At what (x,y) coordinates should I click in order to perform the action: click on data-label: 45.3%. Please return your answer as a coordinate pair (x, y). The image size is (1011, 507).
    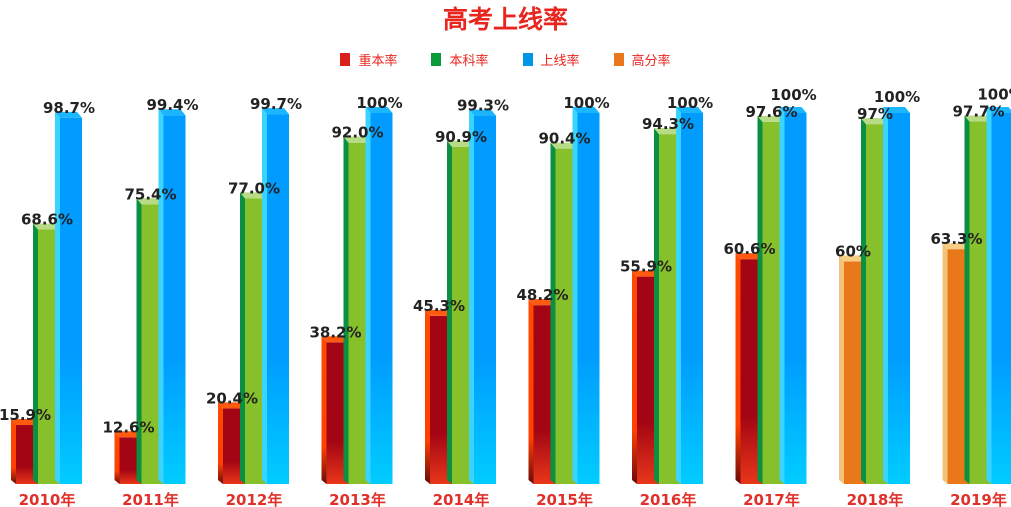
    Looking at the image, I should click on (439, 306).